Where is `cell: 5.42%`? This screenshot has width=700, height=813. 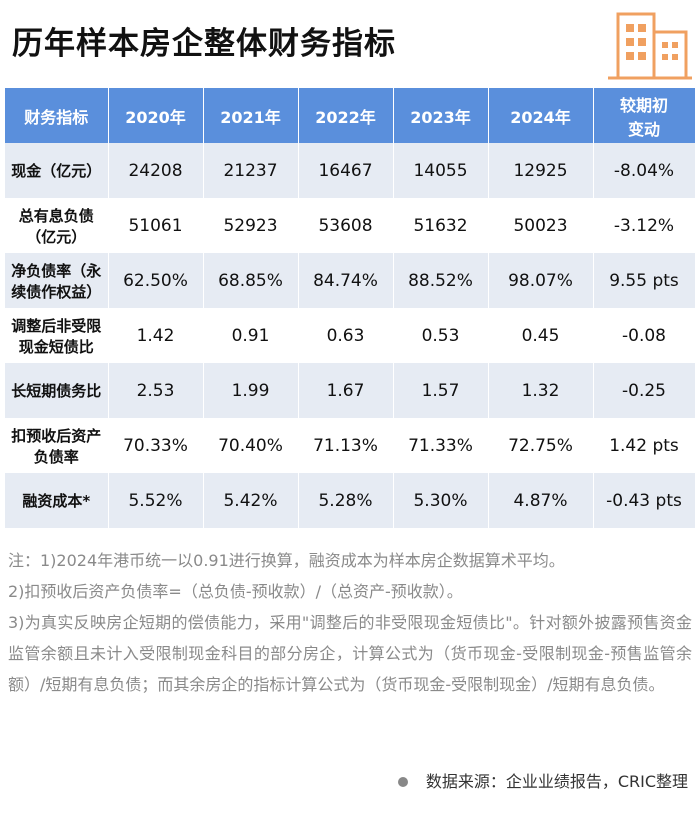 cell: 5.42% is located at coordinates (251, 500).